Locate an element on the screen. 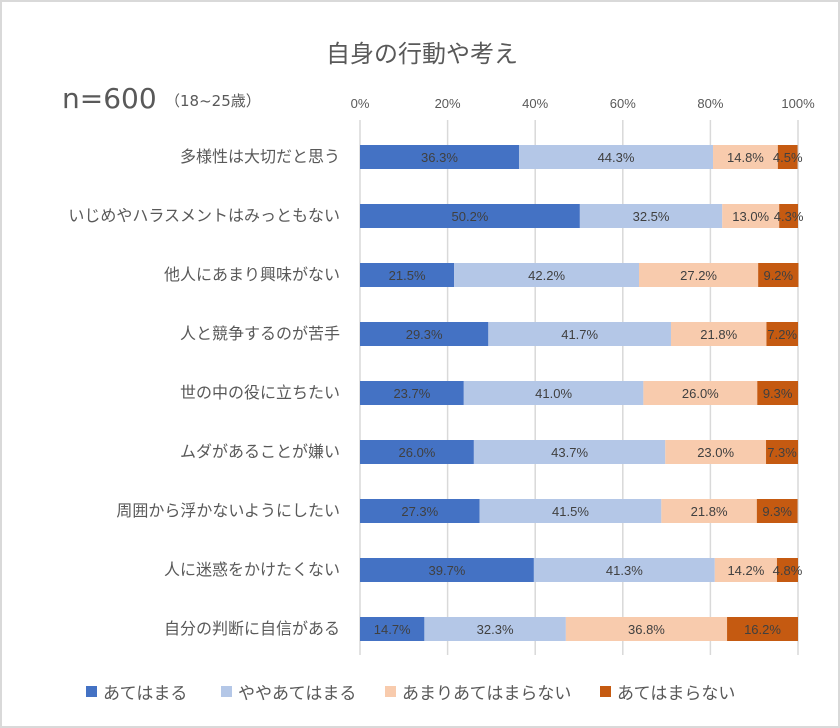 The width and height of the screenshot is (840, 728). data-label: 9.2% is located at coordinates (778, 275).